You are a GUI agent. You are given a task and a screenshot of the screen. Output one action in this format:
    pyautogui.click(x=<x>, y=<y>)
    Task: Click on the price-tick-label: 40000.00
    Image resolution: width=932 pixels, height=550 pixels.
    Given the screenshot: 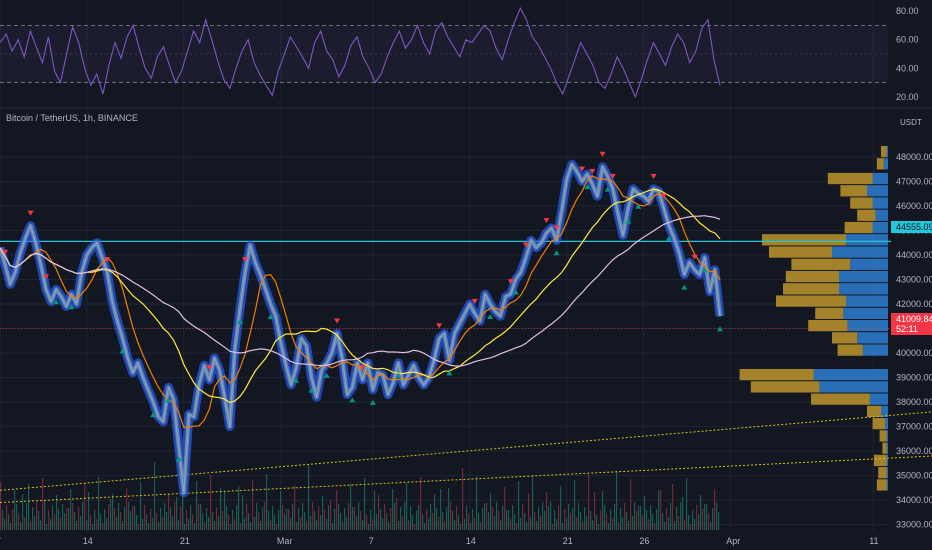 What is the action you would take?
    pyautogui.click(x=914, y=353)
    